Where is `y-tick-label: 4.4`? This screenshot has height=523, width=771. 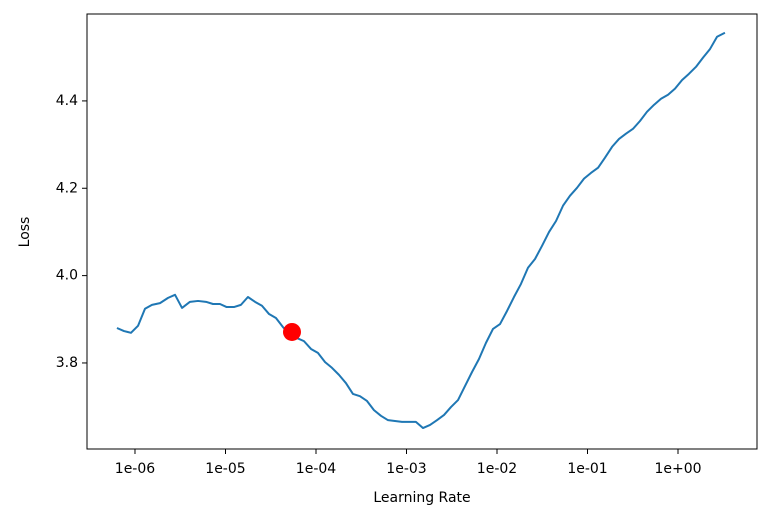
y-tick-label: 4.4 is located at coordinates (67, 101).